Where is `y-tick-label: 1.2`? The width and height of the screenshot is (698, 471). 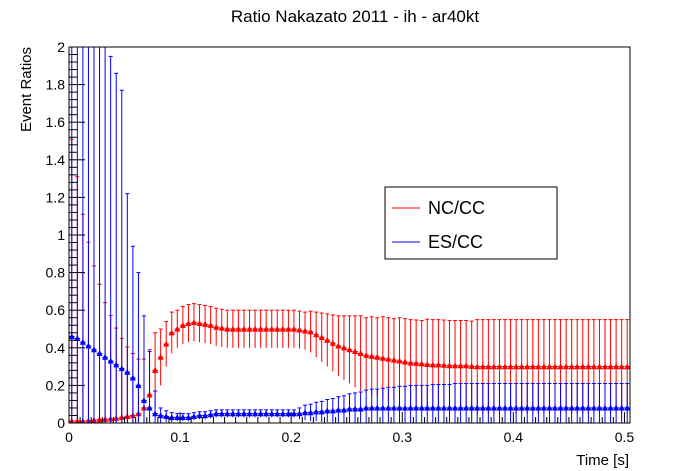
y-tick-label: 1.2 is located at coordinates (56, 197).